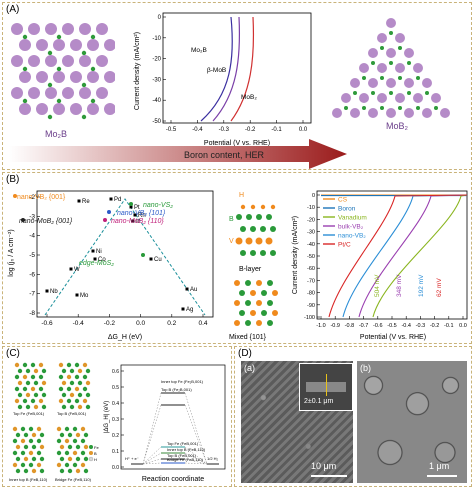  What do you see at coordinates (263, 207) in the screenshot?
I see `h-atom` at bounding box center [263, 207].